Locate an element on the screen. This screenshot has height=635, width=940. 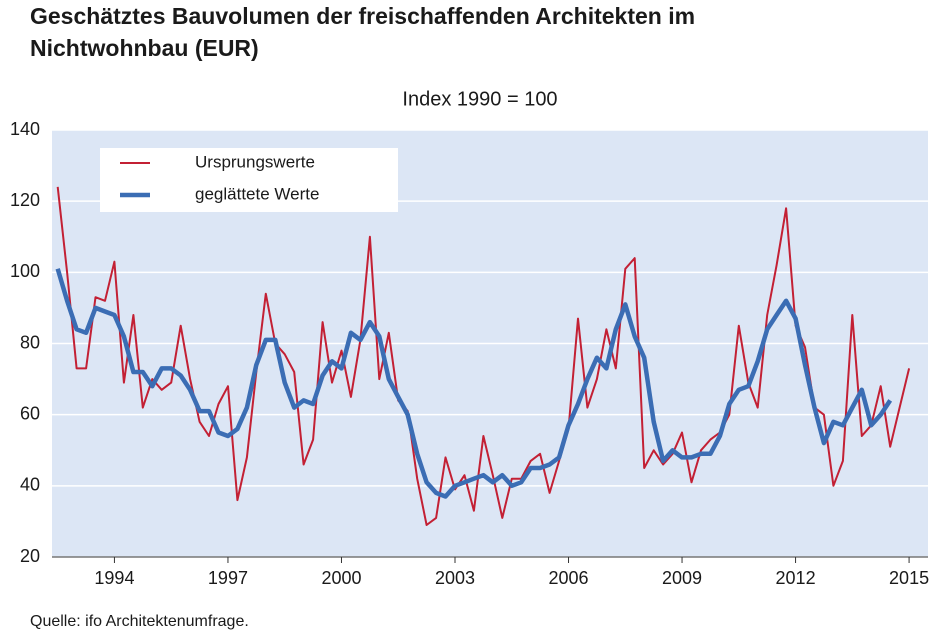
y-tick-label: 120 is located at coordinates (25, 200).